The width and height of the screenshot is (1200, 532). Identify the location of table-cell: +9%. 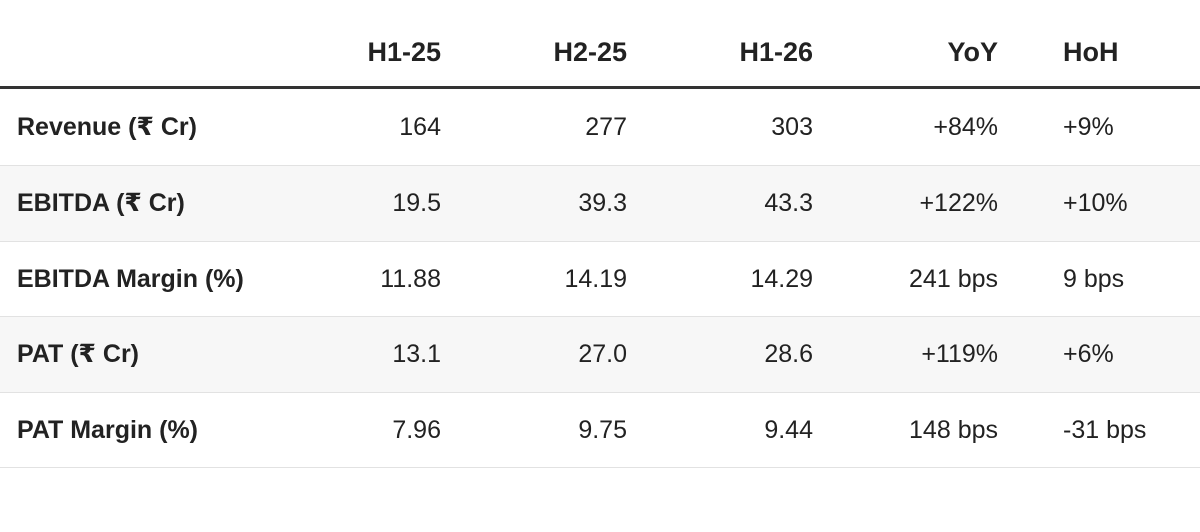
(1088, 126).